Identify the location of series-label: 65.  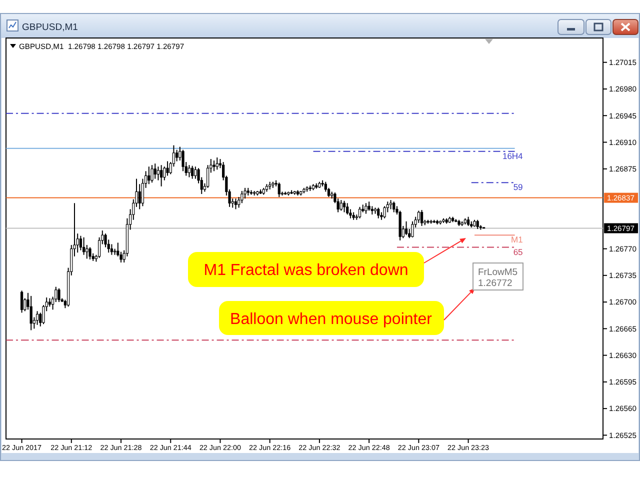
(518, 251).